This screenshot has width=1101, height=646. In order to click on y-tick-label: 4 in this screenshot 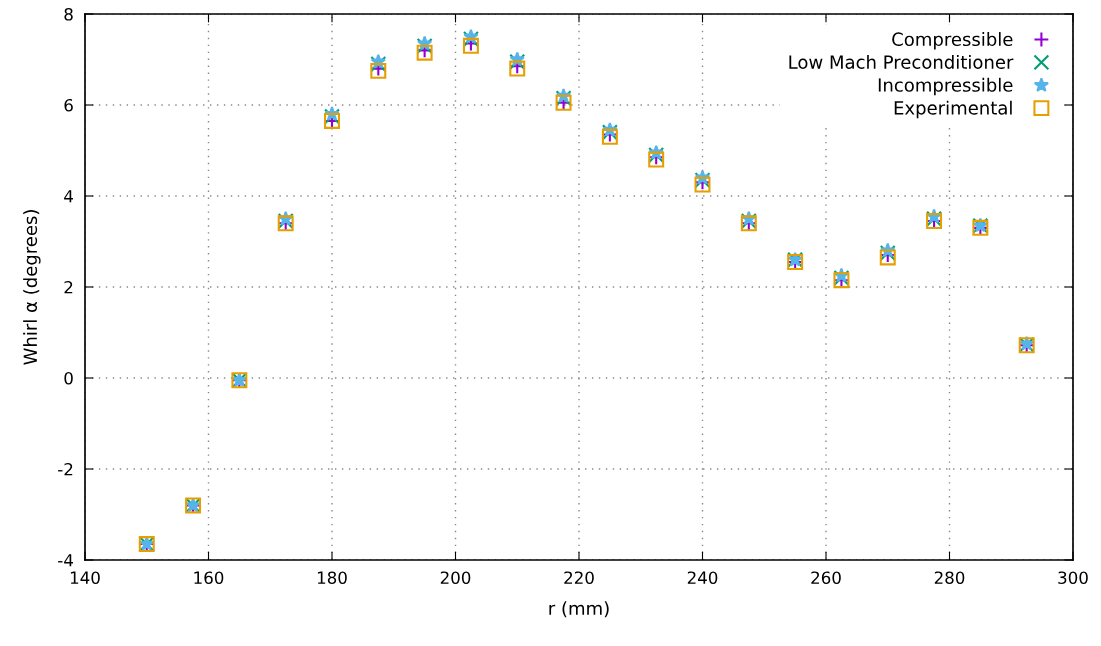, I will do `click(68, 196)`.